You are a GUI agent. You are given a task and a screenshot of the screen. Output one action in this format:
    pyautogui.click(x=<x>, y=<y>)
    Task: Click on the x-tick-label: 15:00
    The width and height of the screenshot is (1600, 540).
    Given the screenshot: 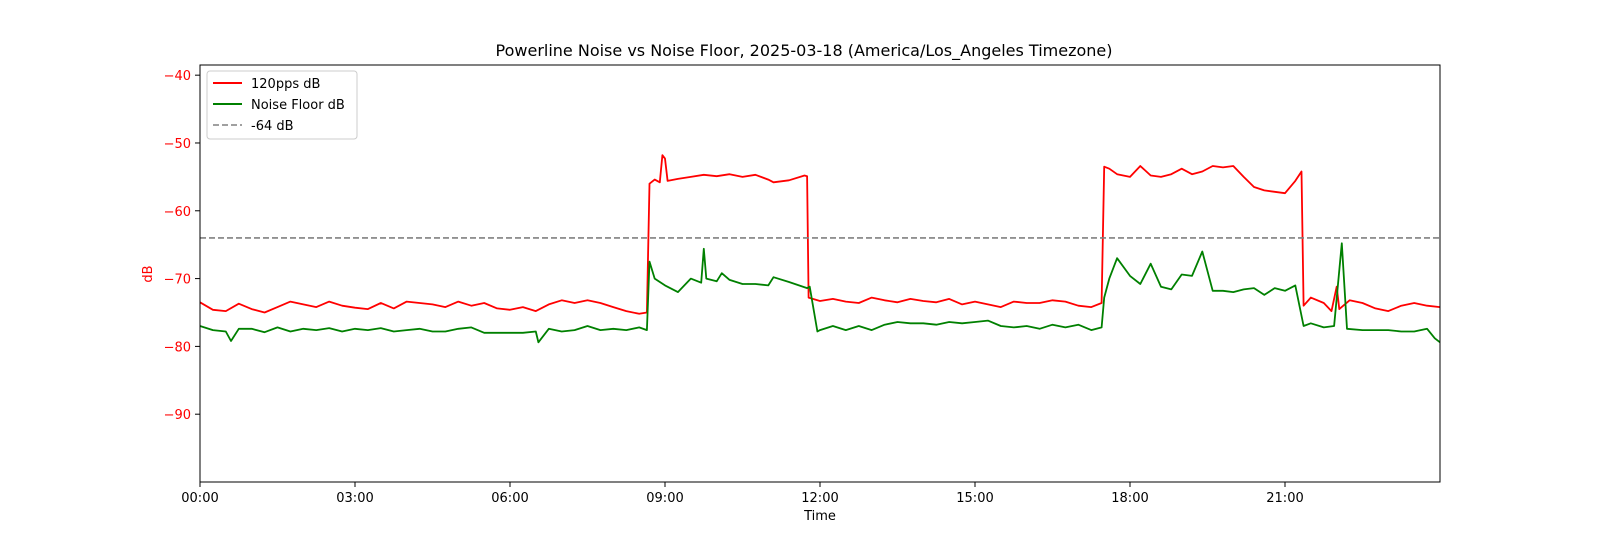 What is the action you would take?
    pyautogui.click(x=974, y=498)
    